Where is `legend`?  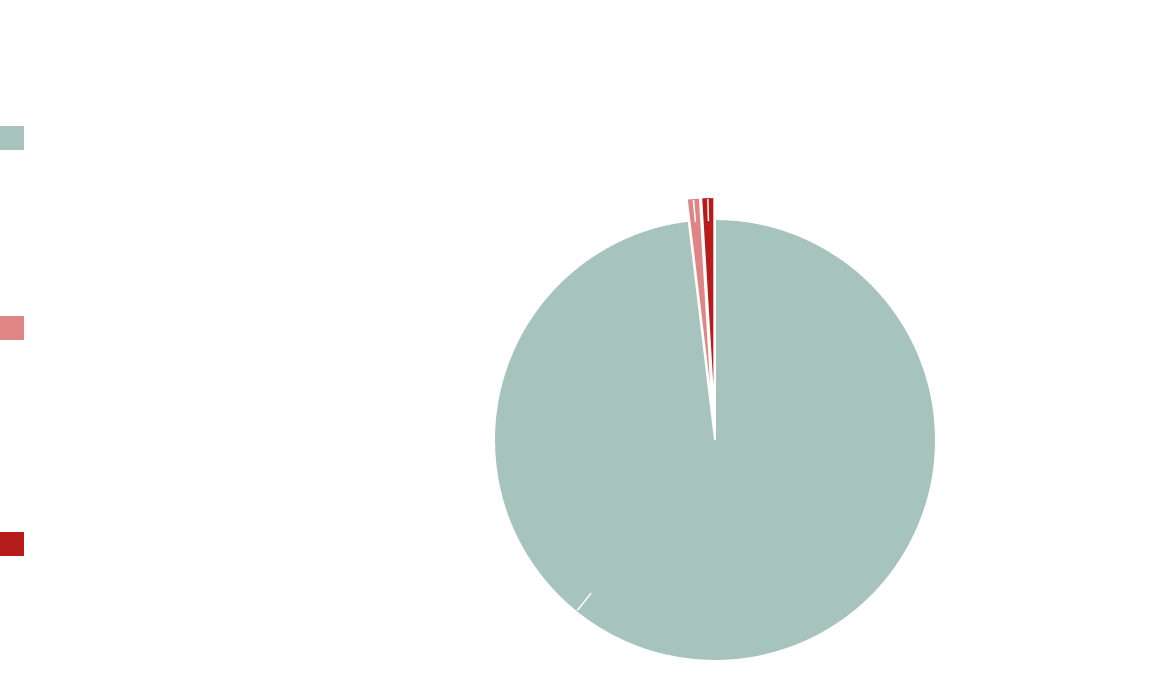 legend is located at coordinates (12, 341).